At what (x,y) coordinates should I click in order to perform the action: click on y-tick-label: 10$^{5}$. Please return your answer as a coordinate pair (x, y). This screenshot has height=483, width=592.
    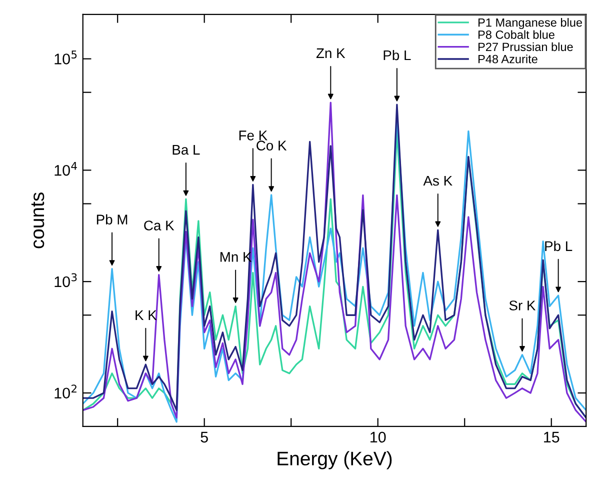
    Looking at the image, I should click on (65, 57).